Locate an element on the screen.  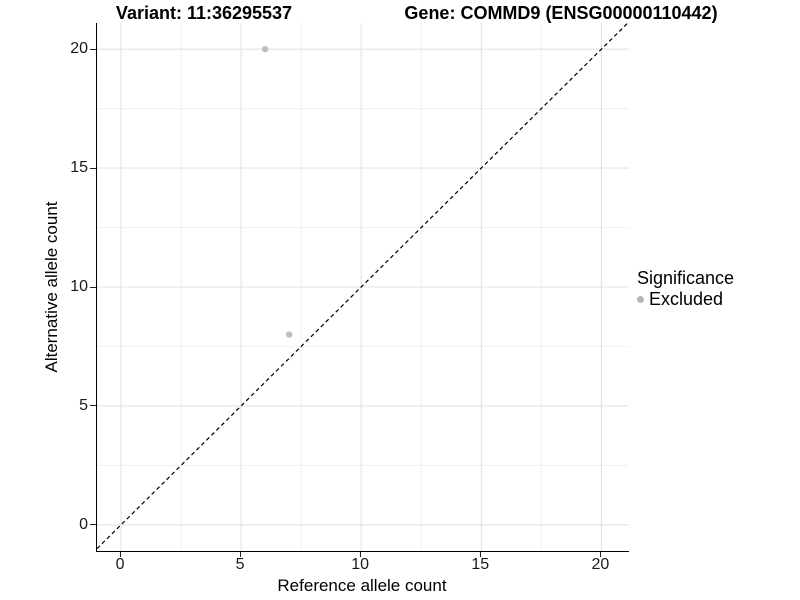
legend-title: Significance is located at coordinates (686, 278).